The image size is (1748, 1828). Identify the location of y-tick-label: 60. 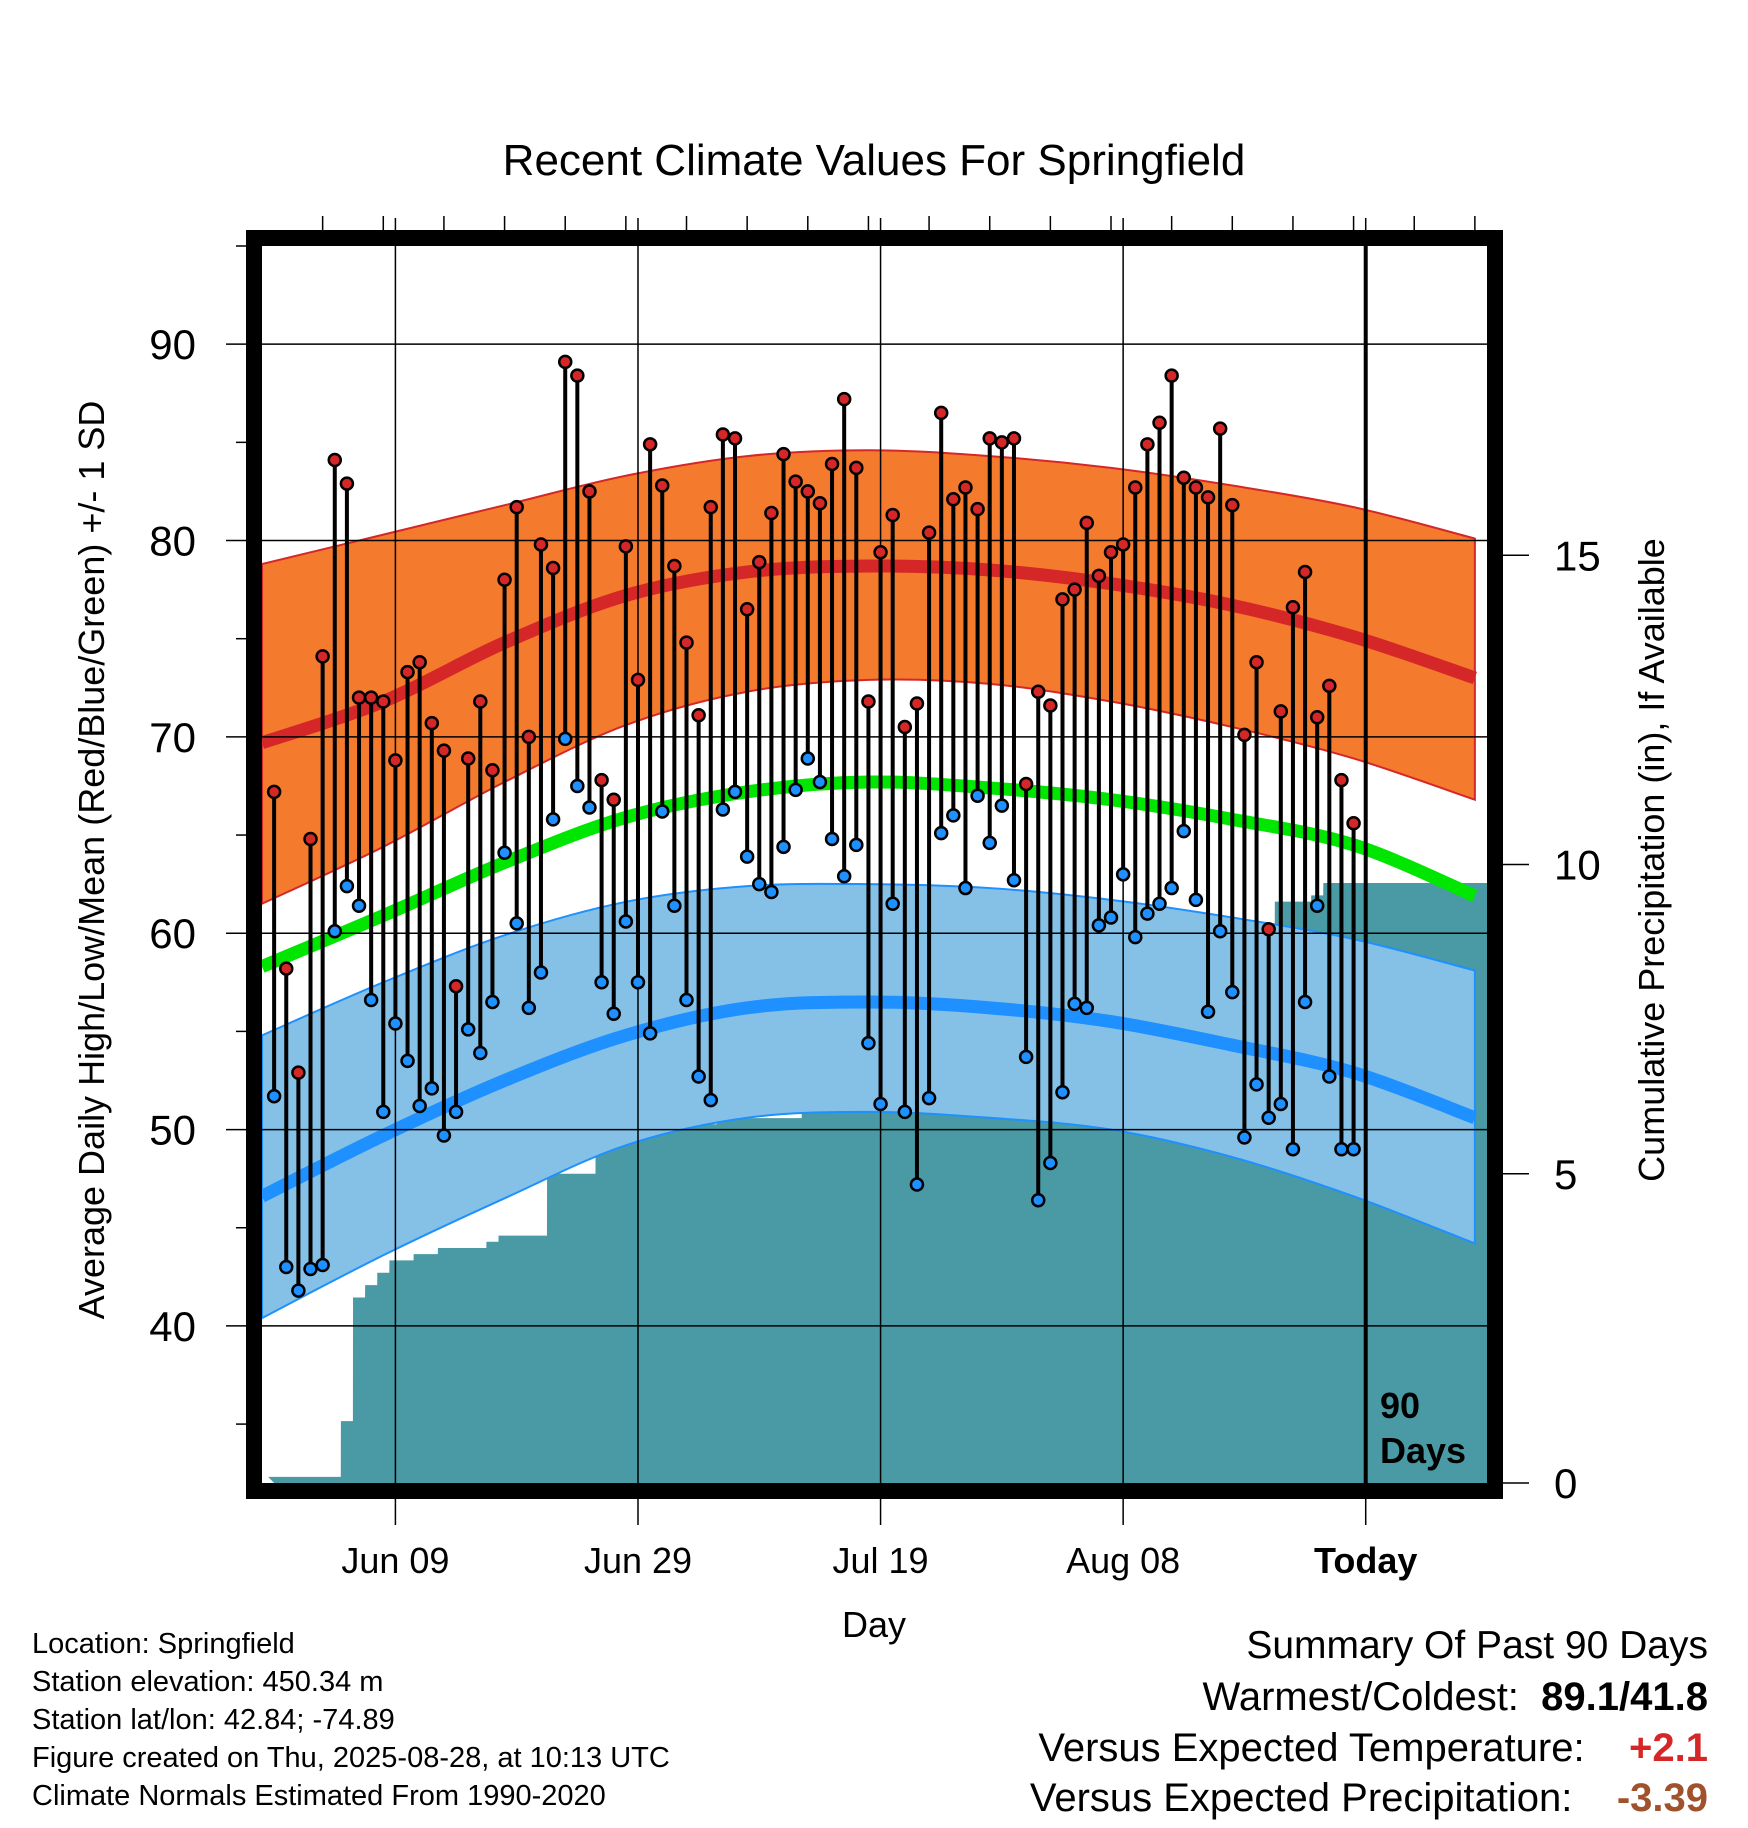
(172, 933).